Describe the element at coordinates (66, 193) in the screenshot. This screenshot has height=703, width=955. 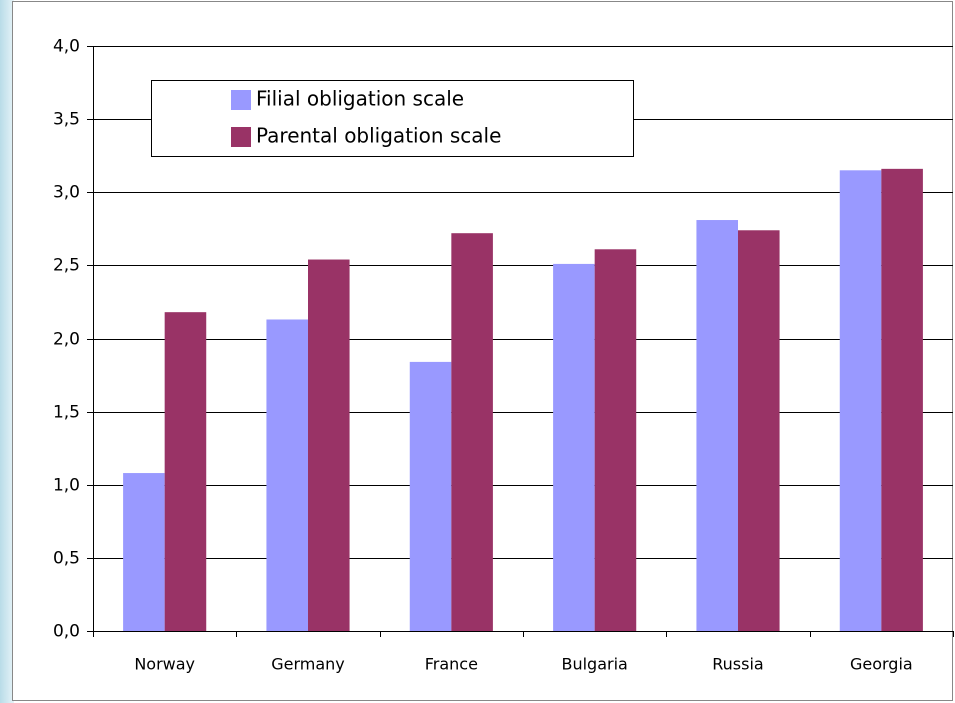
I see `y-tick-label: 3,0` at that location.